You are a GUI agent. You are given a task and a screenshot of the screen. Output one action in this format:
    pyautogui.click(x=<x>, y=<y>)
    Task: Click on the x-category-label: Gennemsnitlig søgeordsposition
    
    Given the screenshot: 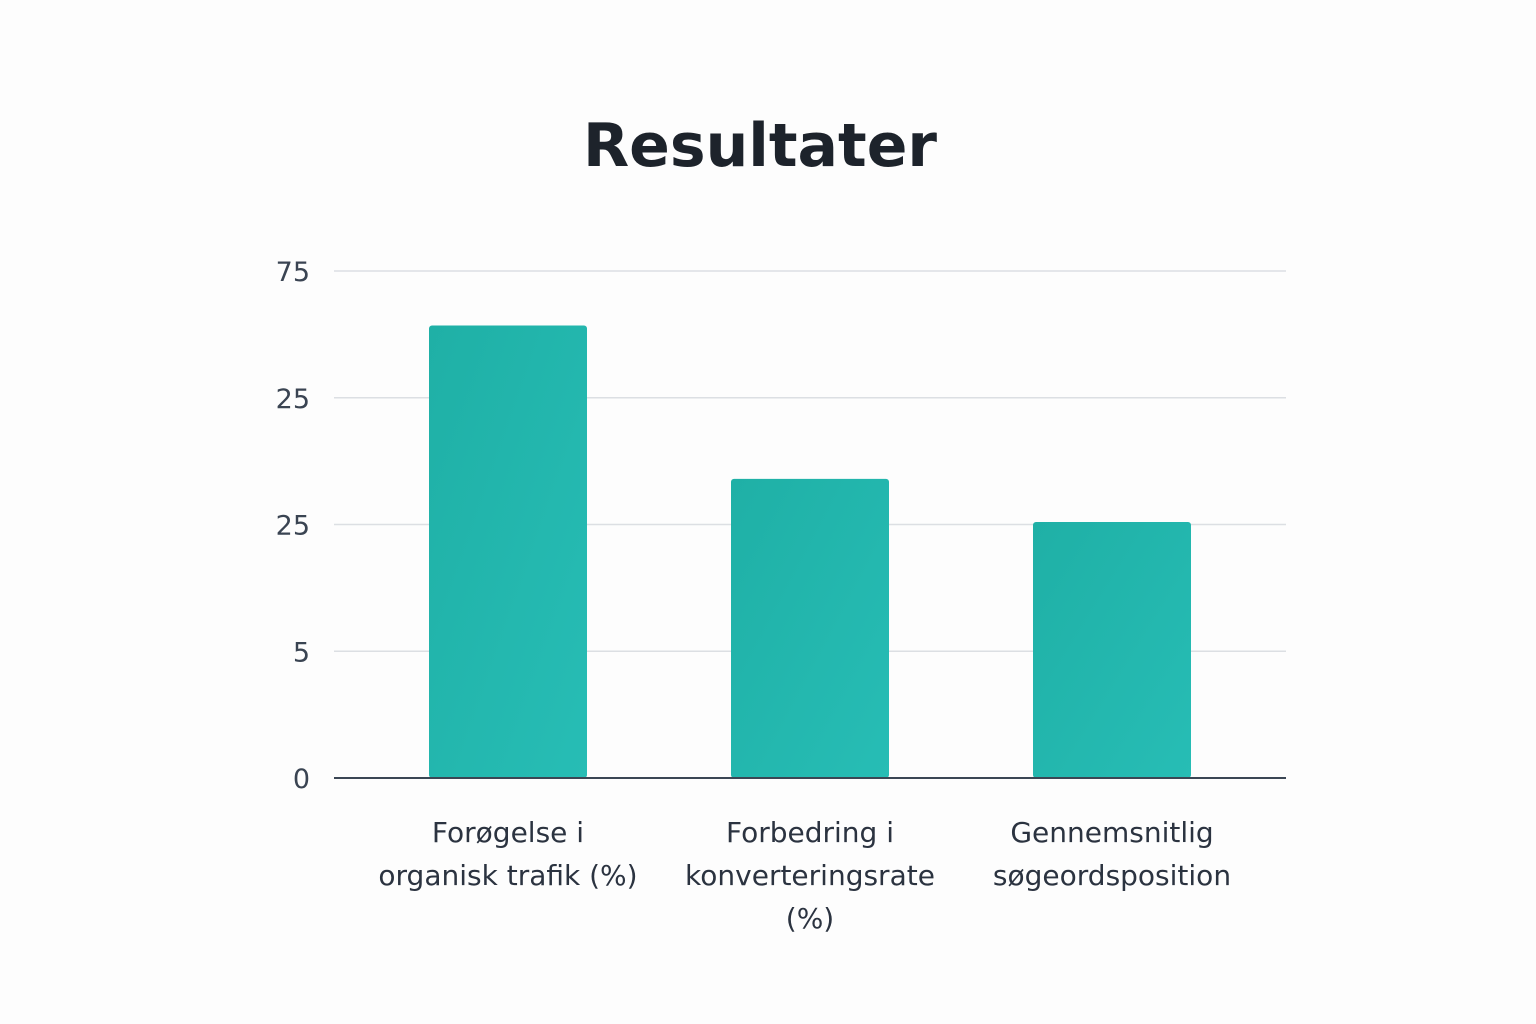 What is the action you would take?
    pyautogui.click(x=1112, y=854)
    